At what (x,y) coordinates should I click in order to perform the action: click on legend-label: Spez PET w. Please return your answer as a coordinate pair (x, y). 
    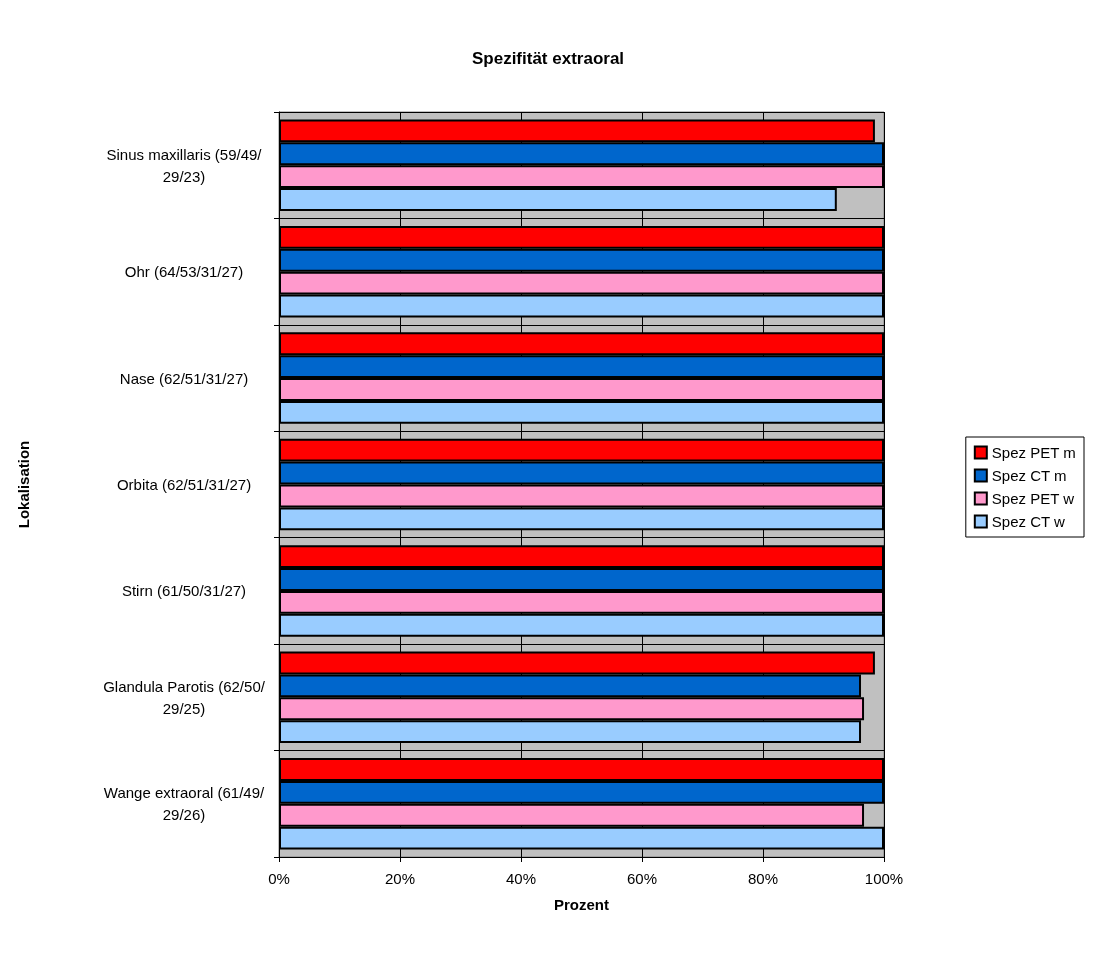
    Looking at the image, I should click on (1033, 498).